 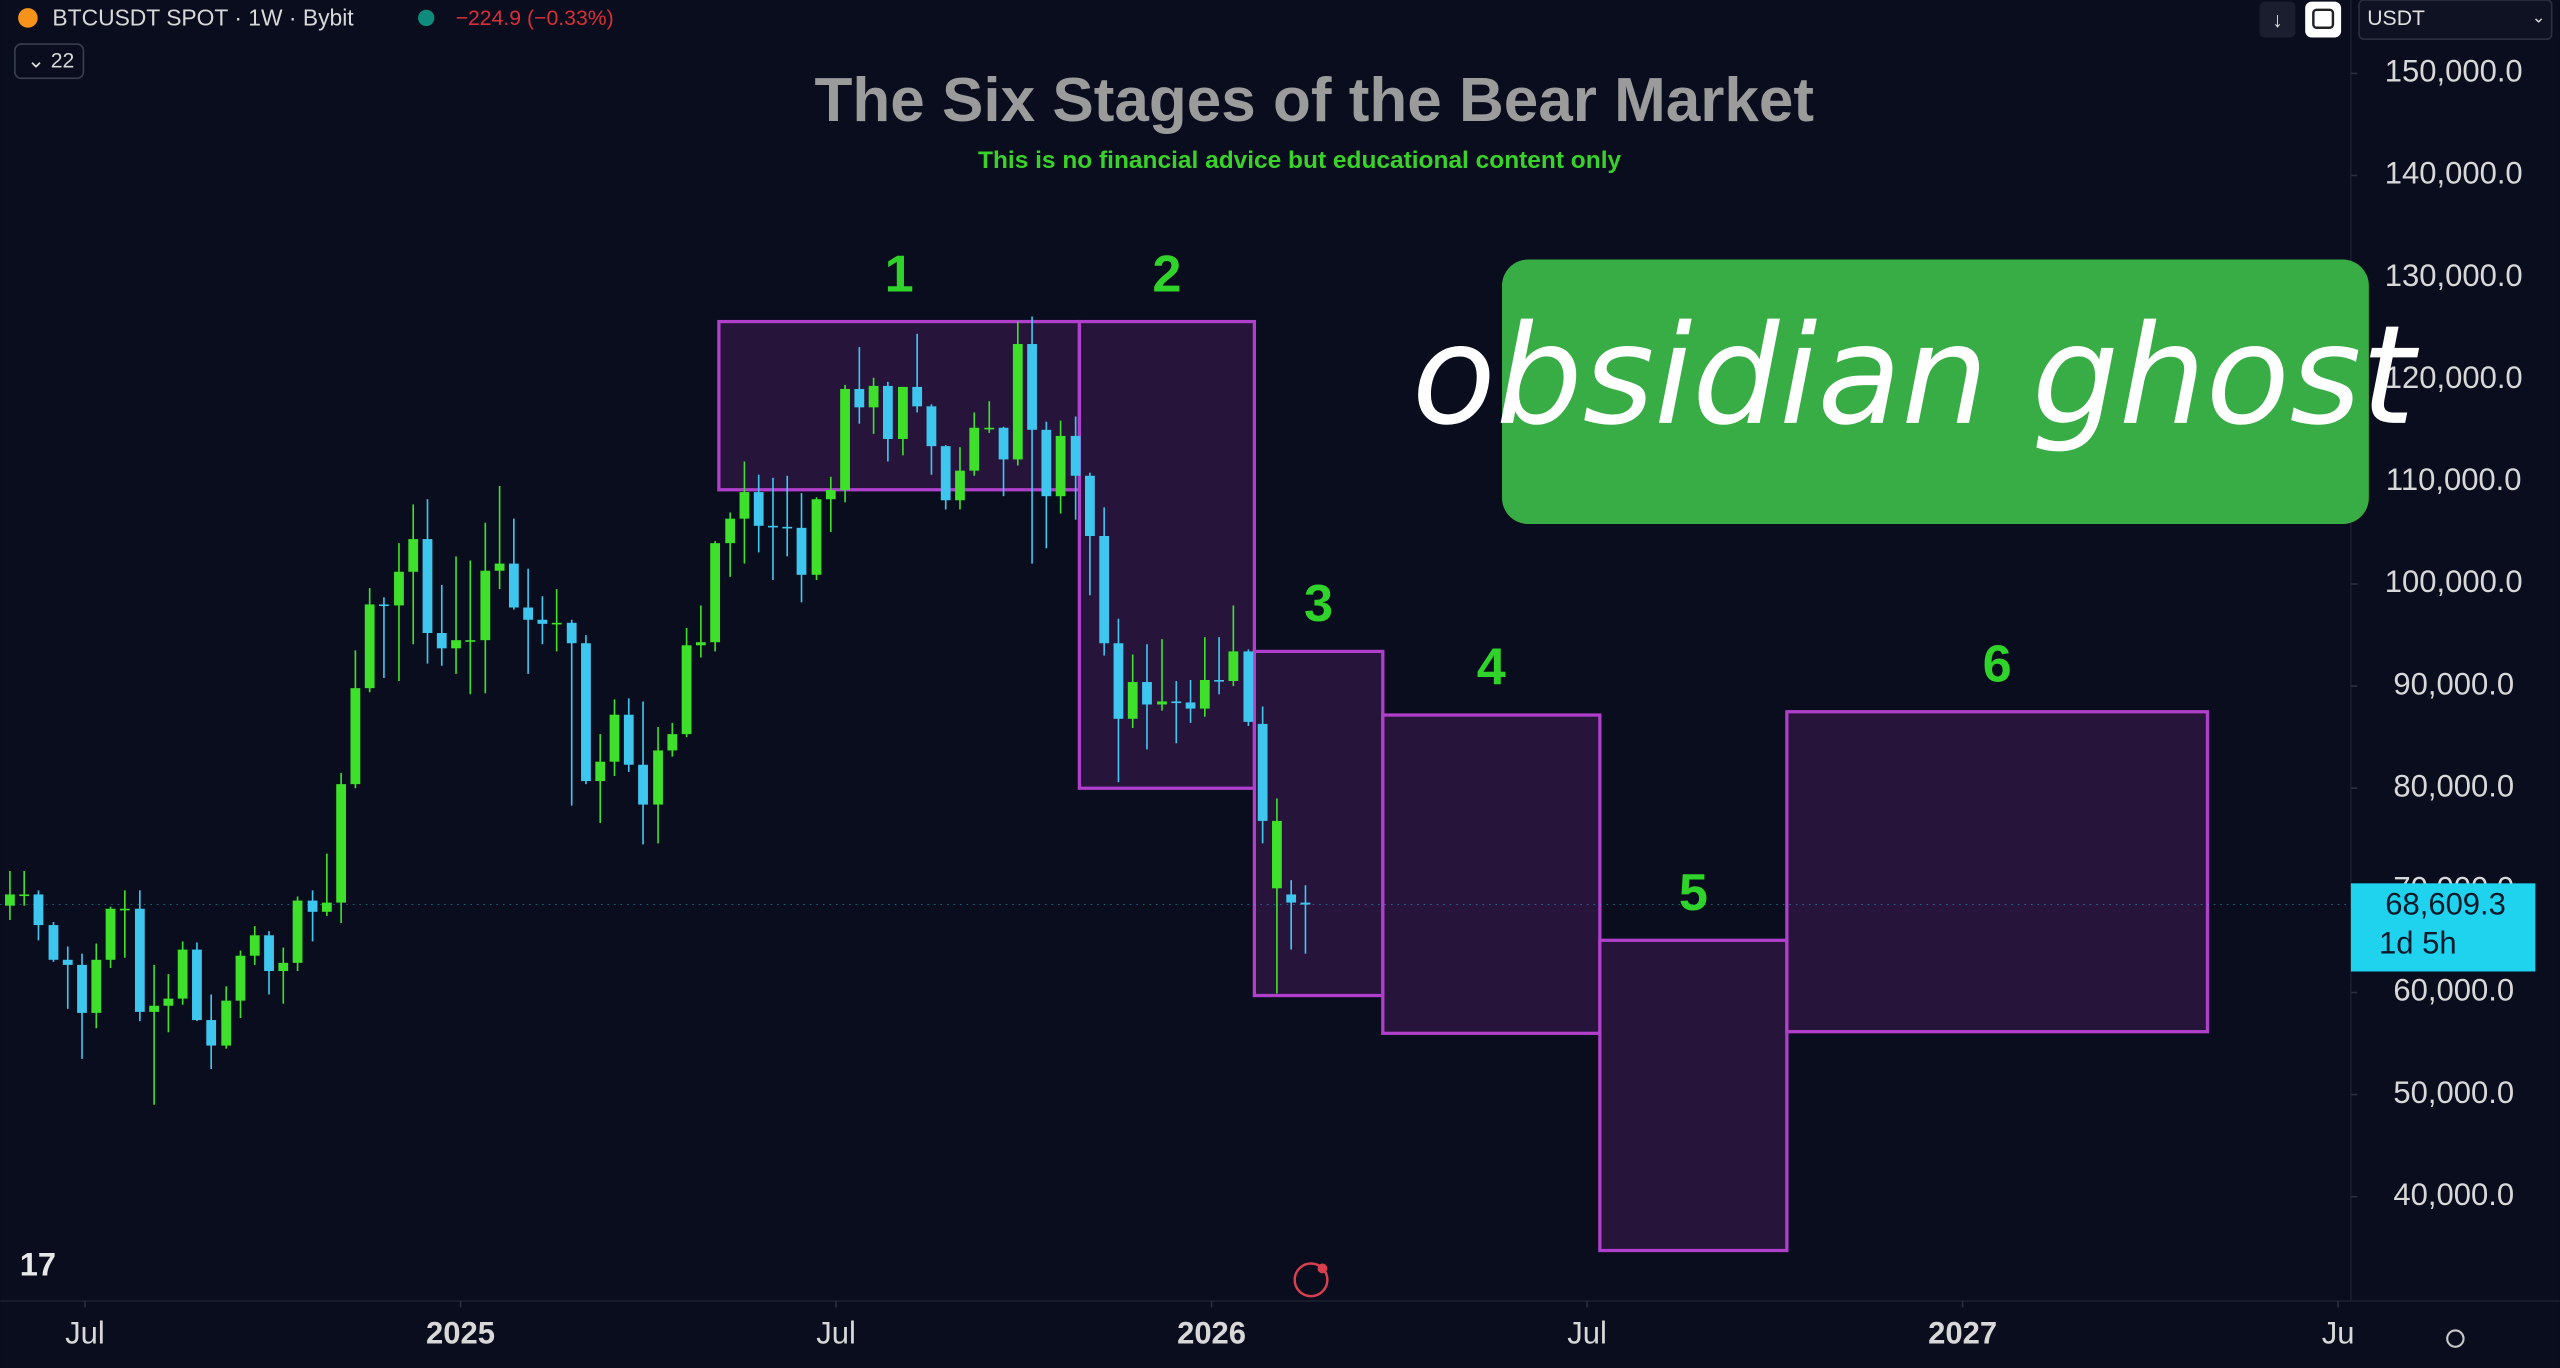 What do you see at coordinates (49, 61) in the screenshot?
I see `indicator-toggle` at bounding box center [49, 61].